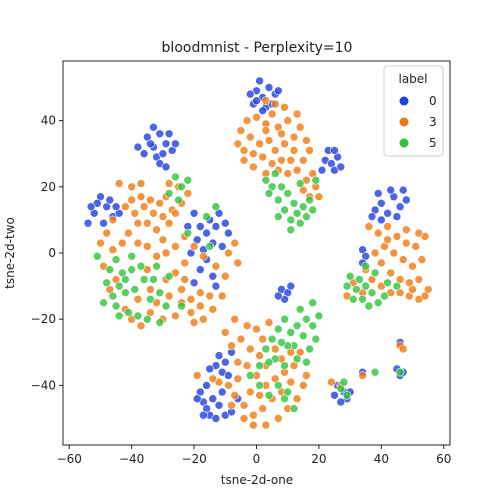  Describe the element at coordinates (381, 459) in the screenshot. I see `x-tick-label: 40` at that location.